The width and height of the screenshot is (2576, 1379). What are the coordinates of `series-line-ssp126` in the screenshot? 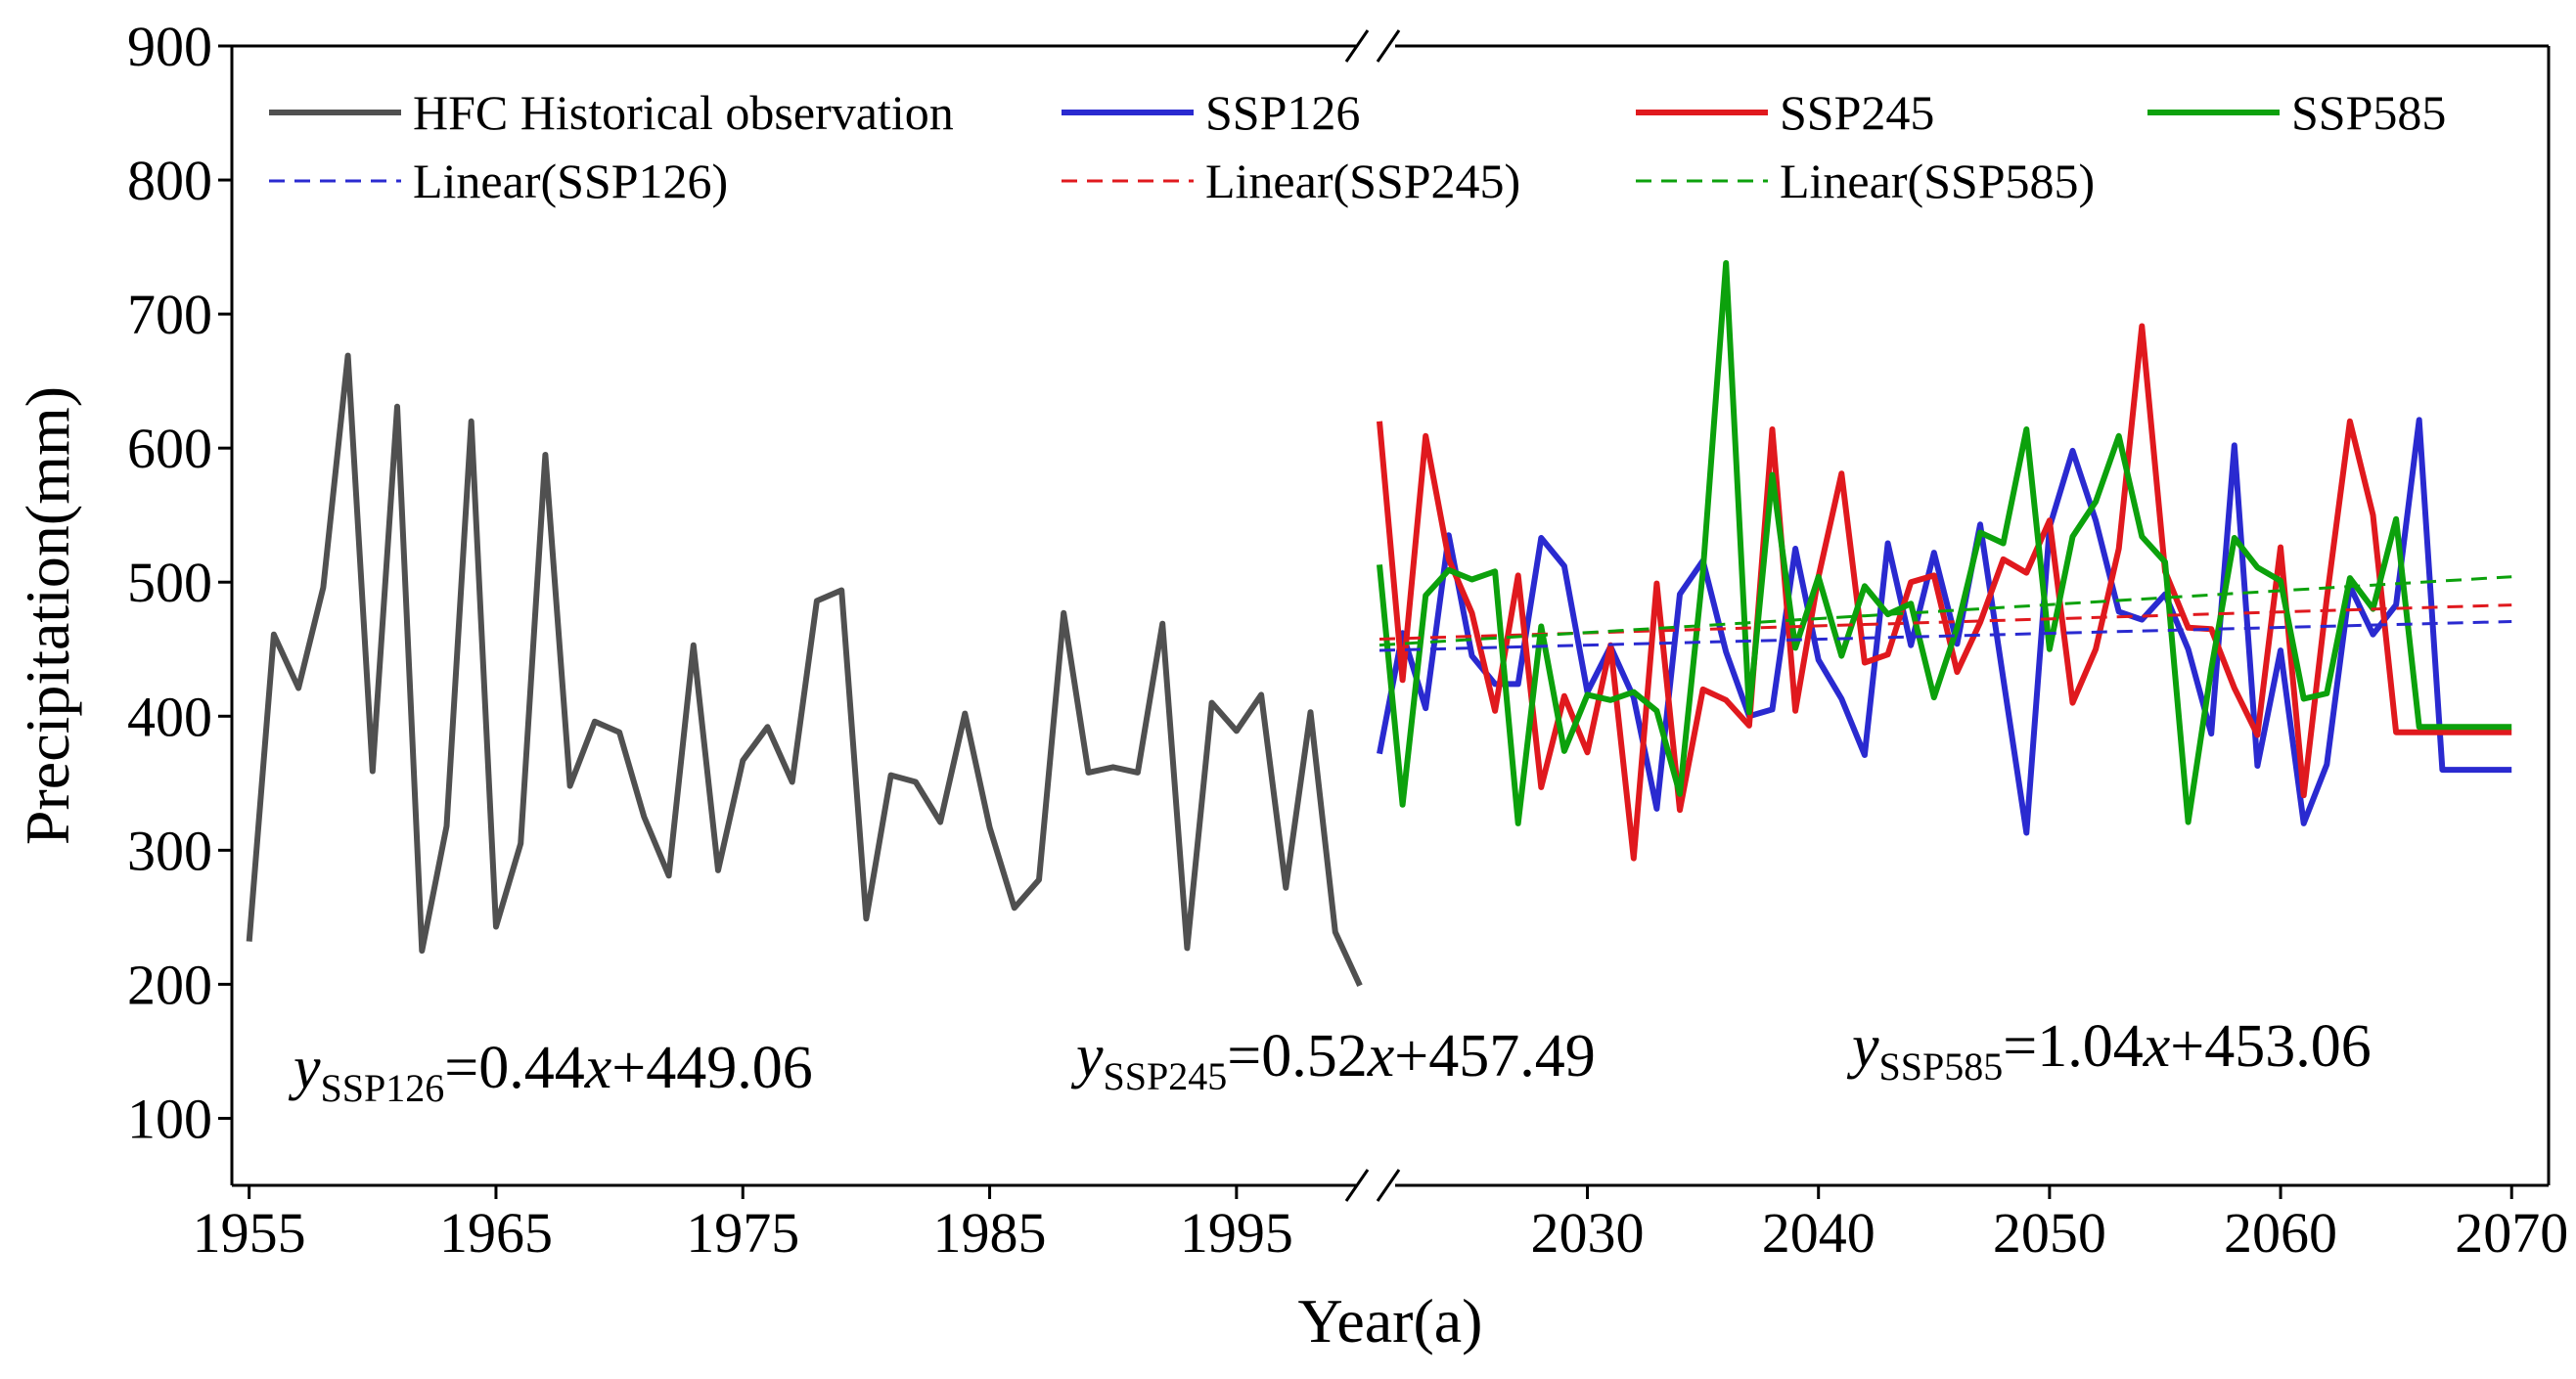 It's located at (1944, 626).